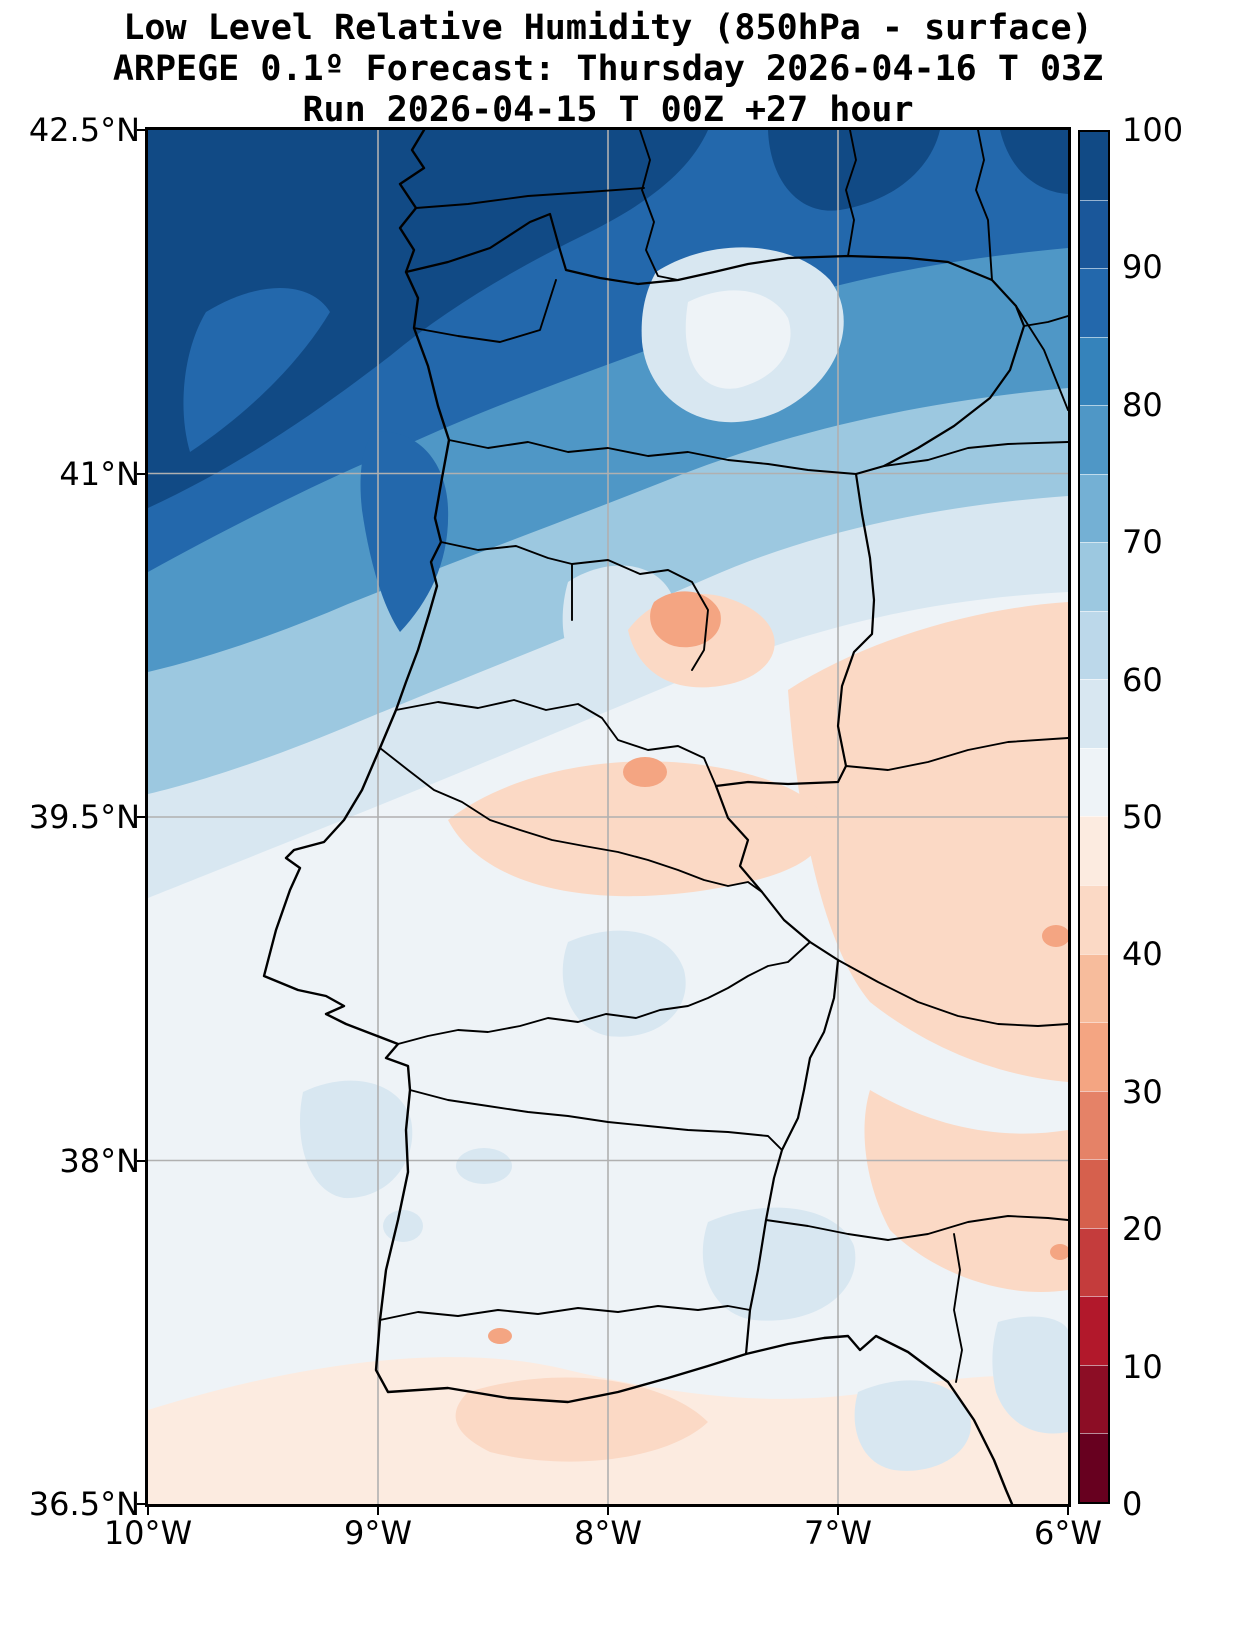 This screenshot has height=1646, width=1259. I want to click on colorbar-labels: 100 90 80 70 60 50 40 30 20 10 0, so click(1187, 817).